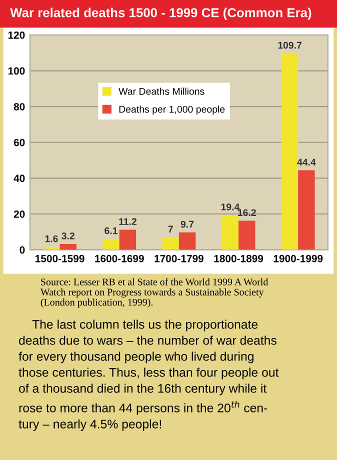  I want to click on y-tick-label: 0, so click(22, 250).